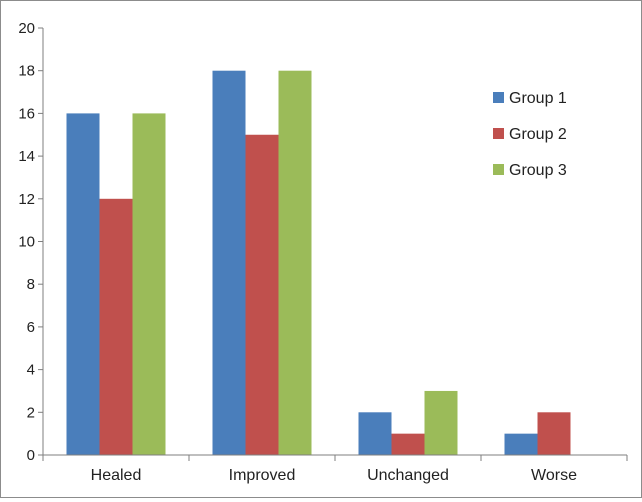  What do you see at coordinates (26, 156) in the screenshot?
I see `y-tick-label: 14` at bounding box center [26, 156].